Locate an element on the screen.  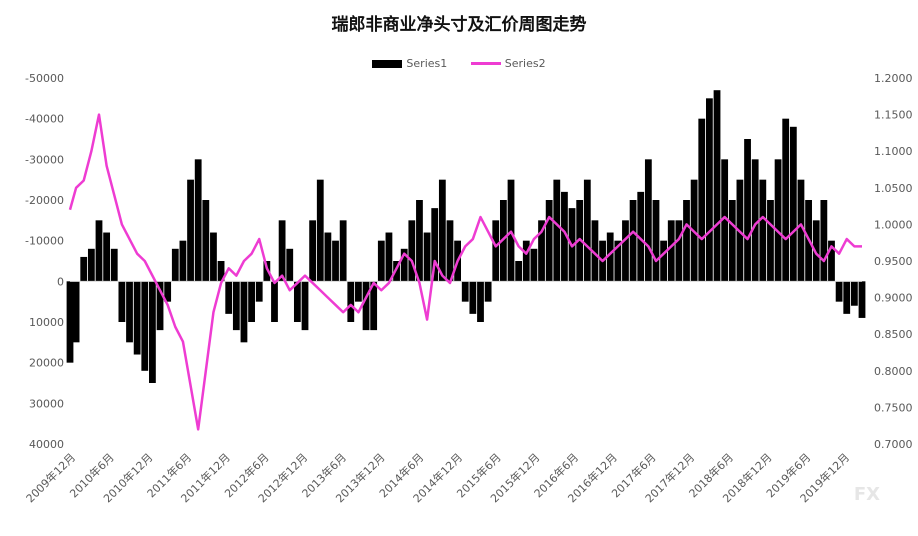
right-tick-label: 0.8000 is located at coordinates (893, 371).